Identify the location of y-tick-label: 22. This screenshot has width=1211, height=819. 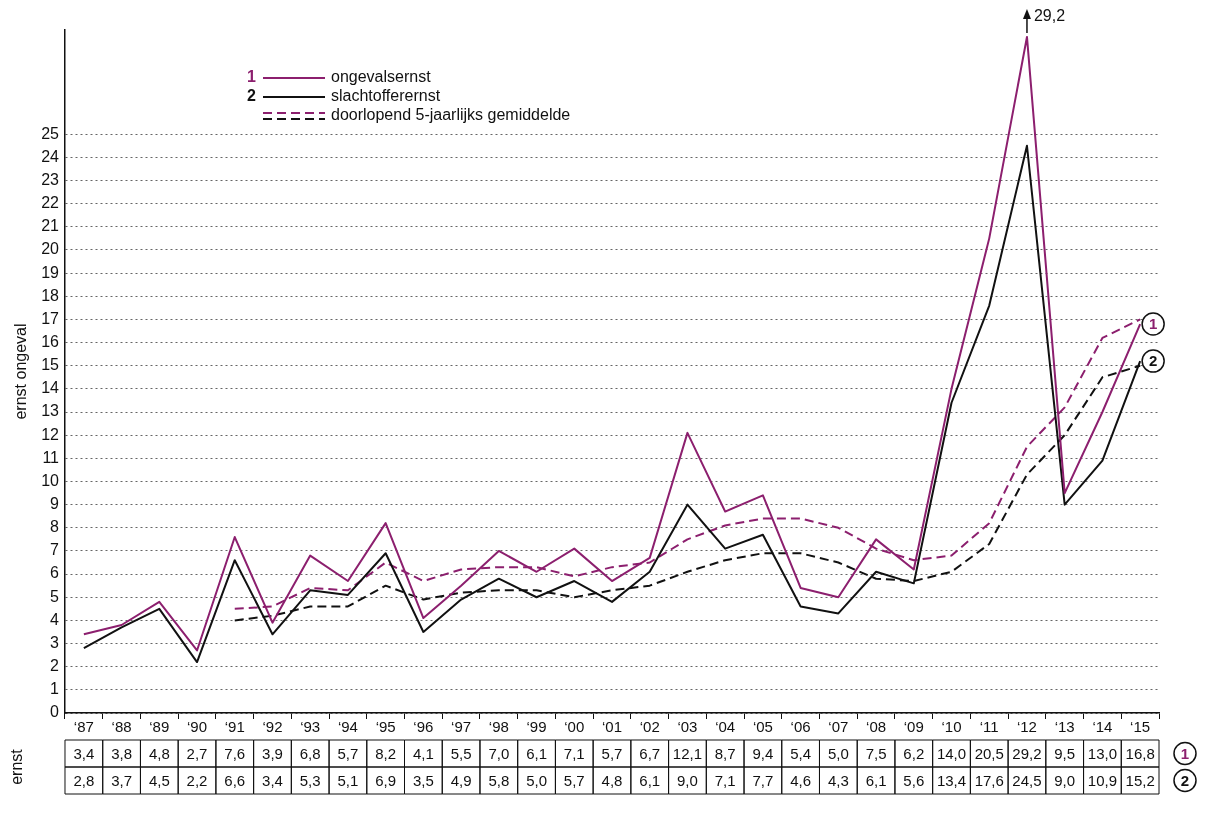
(50, 203).